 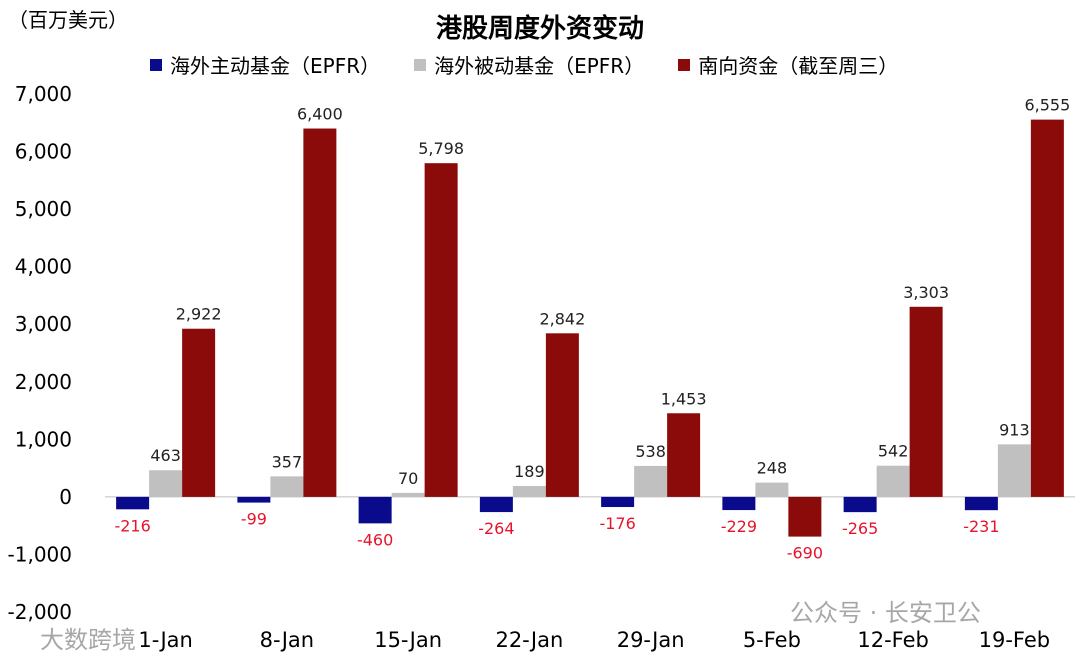 I want to click on chart-title: 港股周度外资变动, so click(x=539, y=29).